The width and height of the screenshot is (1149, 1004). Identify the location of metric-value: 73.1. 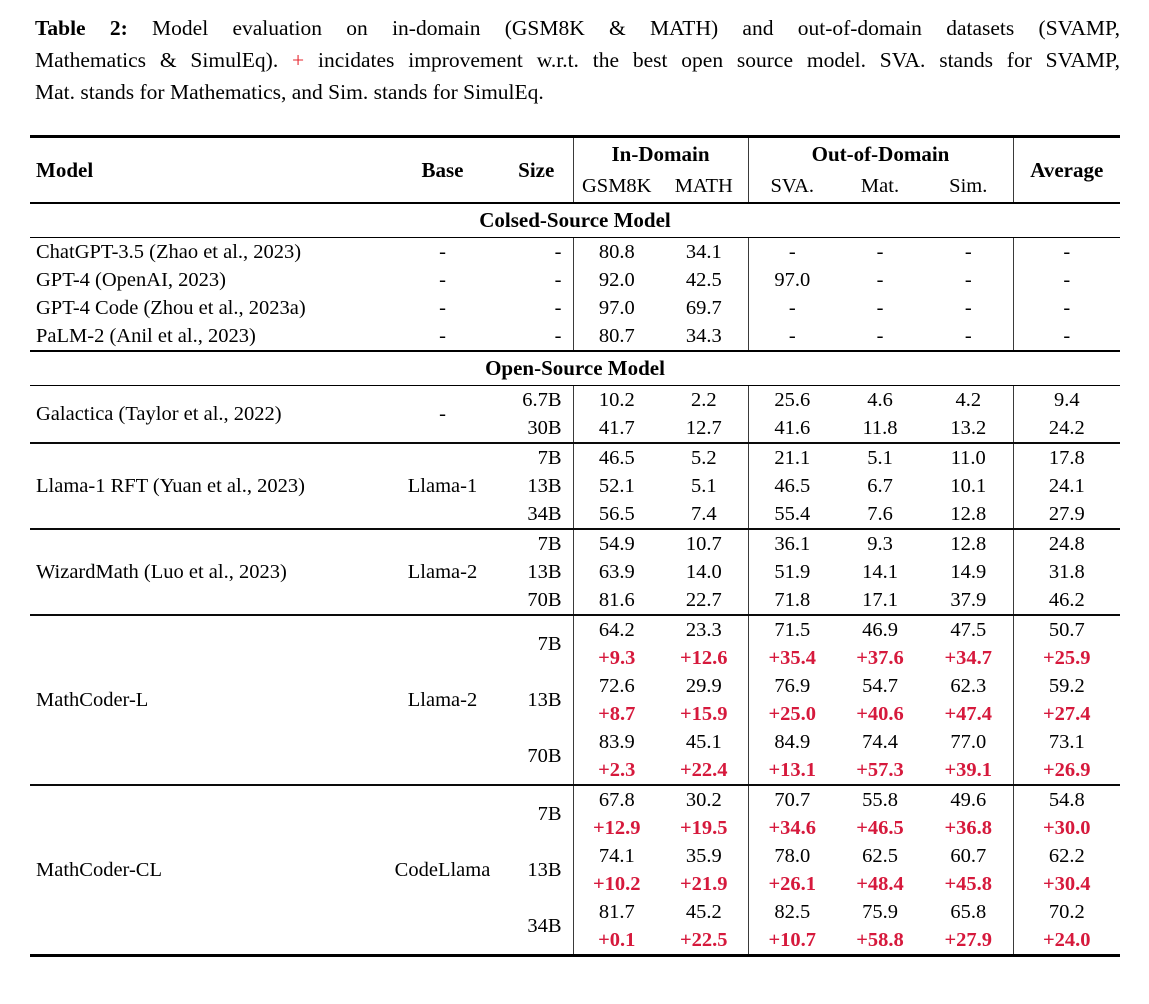
(1066, 741).